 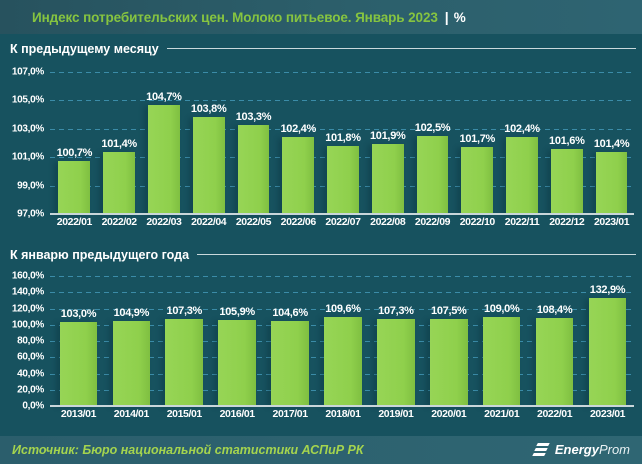 I want to click on bar-slot: 101,7%, so click(x=477, y=143).